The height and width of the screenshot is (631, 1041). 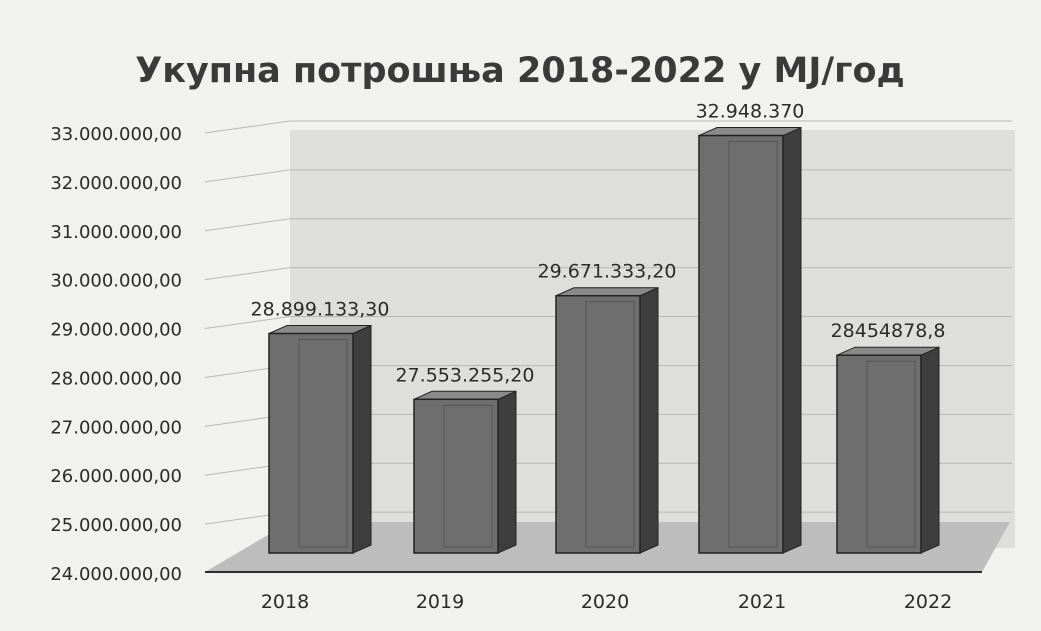 I want to click on y-tick-label: 30.000.000,00, so click(x=116, y=281).